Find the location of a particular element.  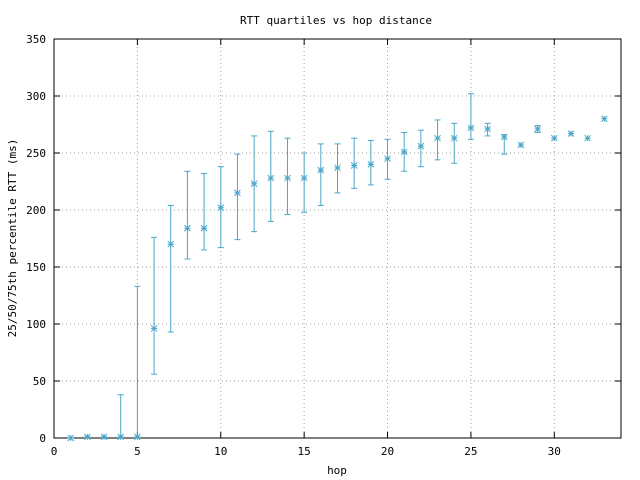

chart-title: RTT quartiles vs hop distance is located at coordinates (336, 20).